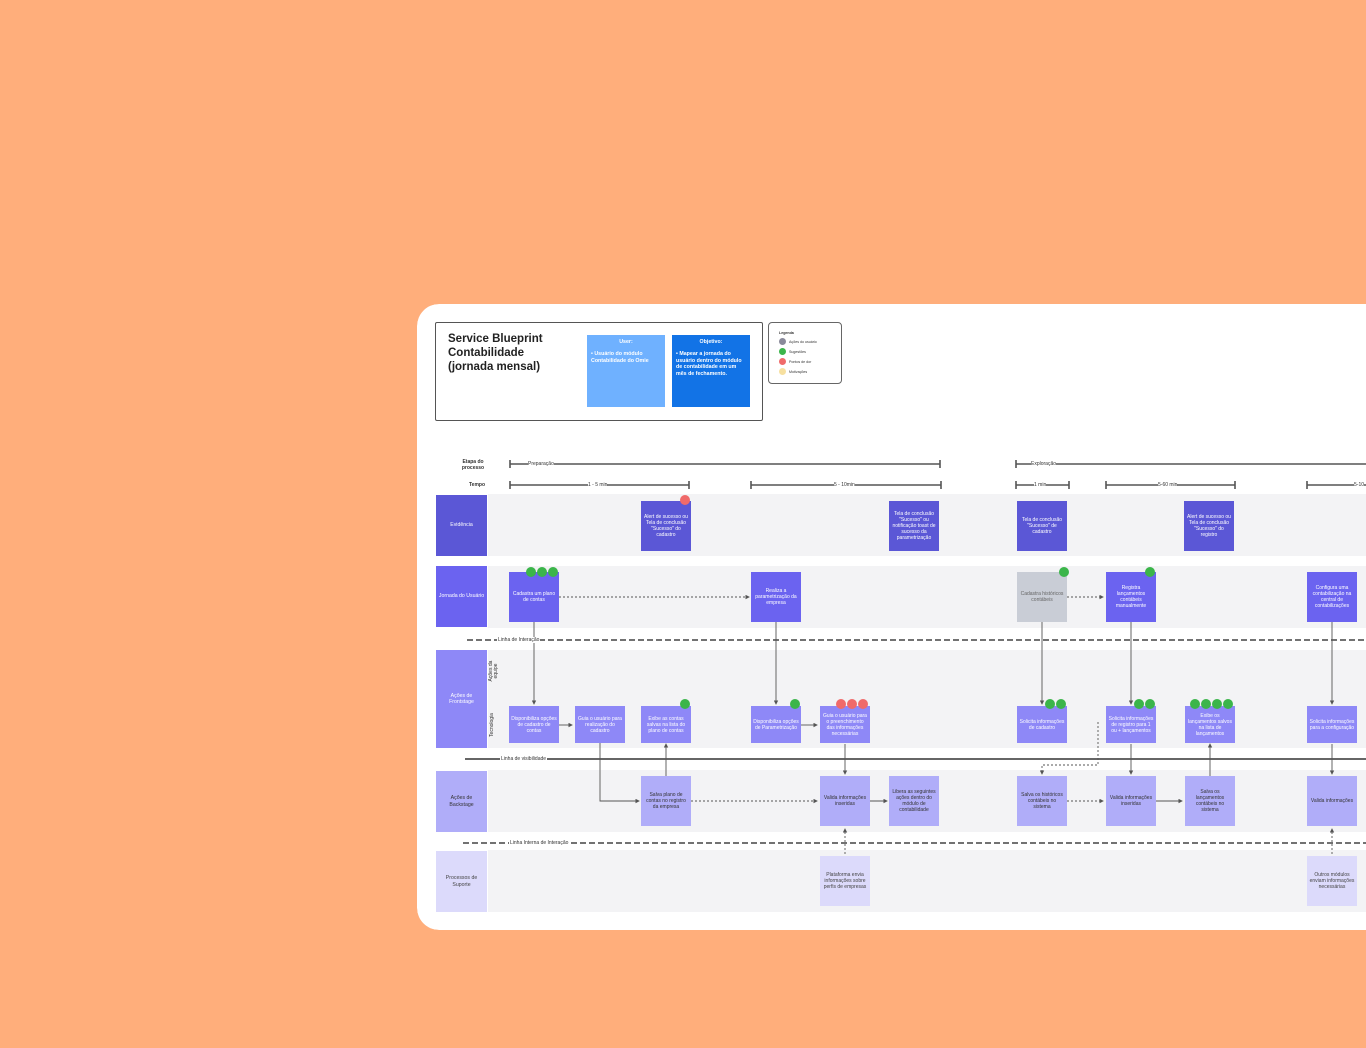 Image resolution: width=1366 pixels, height=1048 pixels. Describe the element at coordinates (844, 485) in the screenshot. I see `time-label: 5 - 10min` at that location.